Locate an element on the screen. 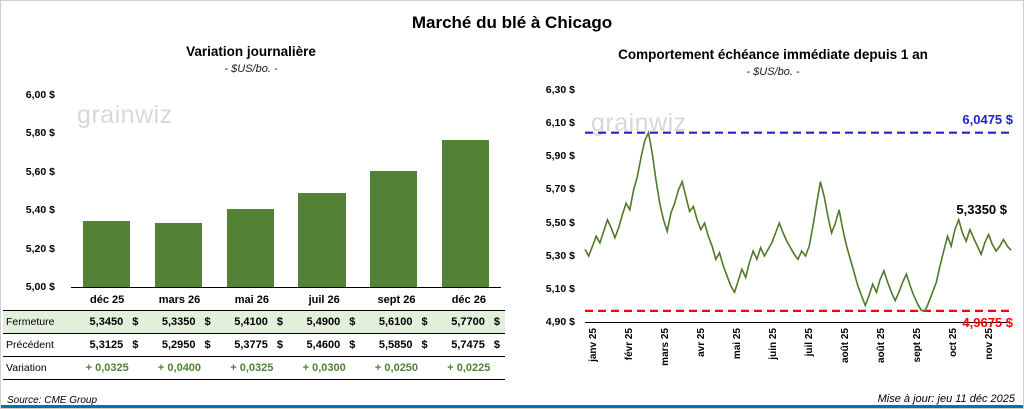  support-label: 4,9675 $ is located at coordinates (987, 322).